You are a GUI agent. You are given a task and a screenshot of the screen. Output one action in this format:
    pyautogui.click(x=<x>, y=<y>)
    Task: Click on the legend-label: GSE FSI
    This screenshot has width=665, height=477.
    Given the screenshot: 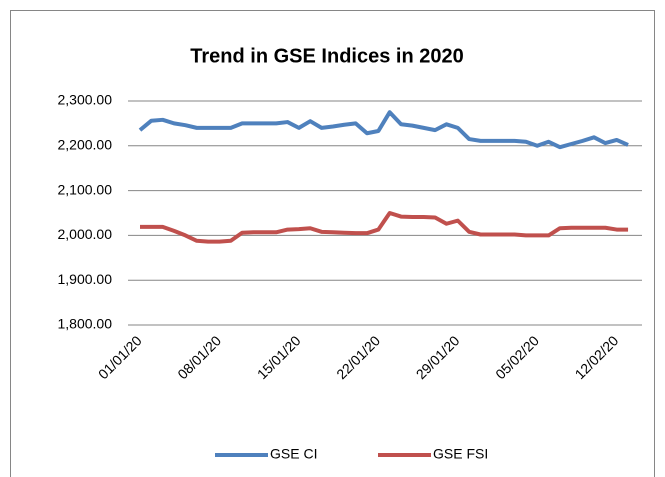 What is the action you would take?
    pyautogui.click(x=460, y=454)
    